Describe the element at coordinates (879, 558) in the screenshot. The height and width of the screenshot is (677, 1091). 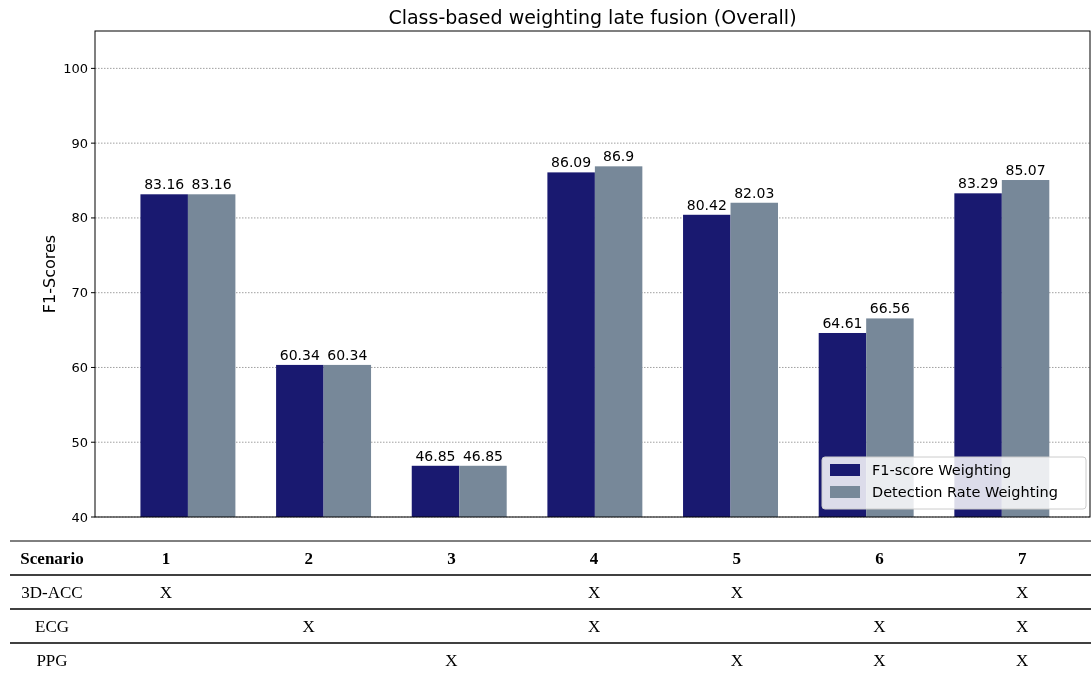
I see `x-tick-label: 6` at that location.